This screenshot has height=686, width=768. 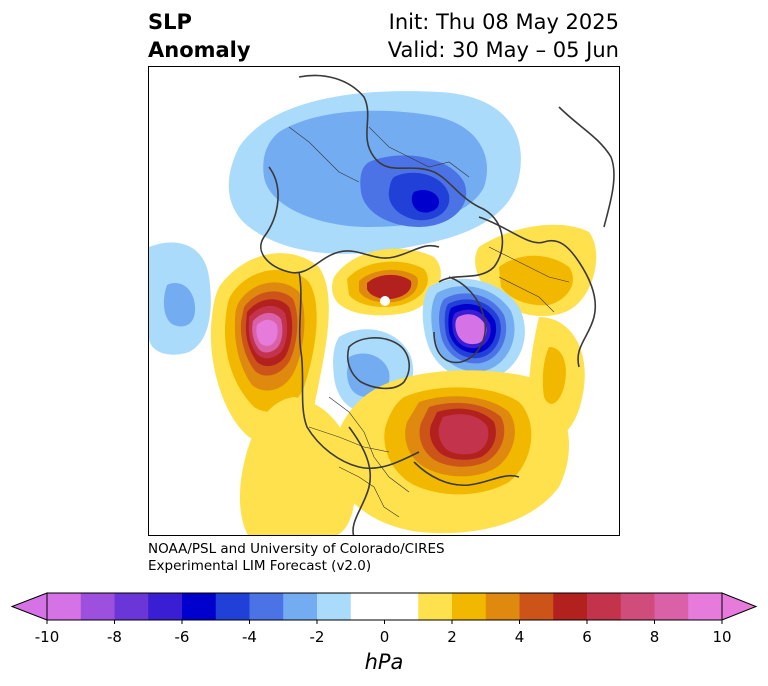 What do you see at coordinates (503, 22) in the screenshot?
I see `init-date: Init: Thu 08 May 2025` at bounding box center [503, 22].